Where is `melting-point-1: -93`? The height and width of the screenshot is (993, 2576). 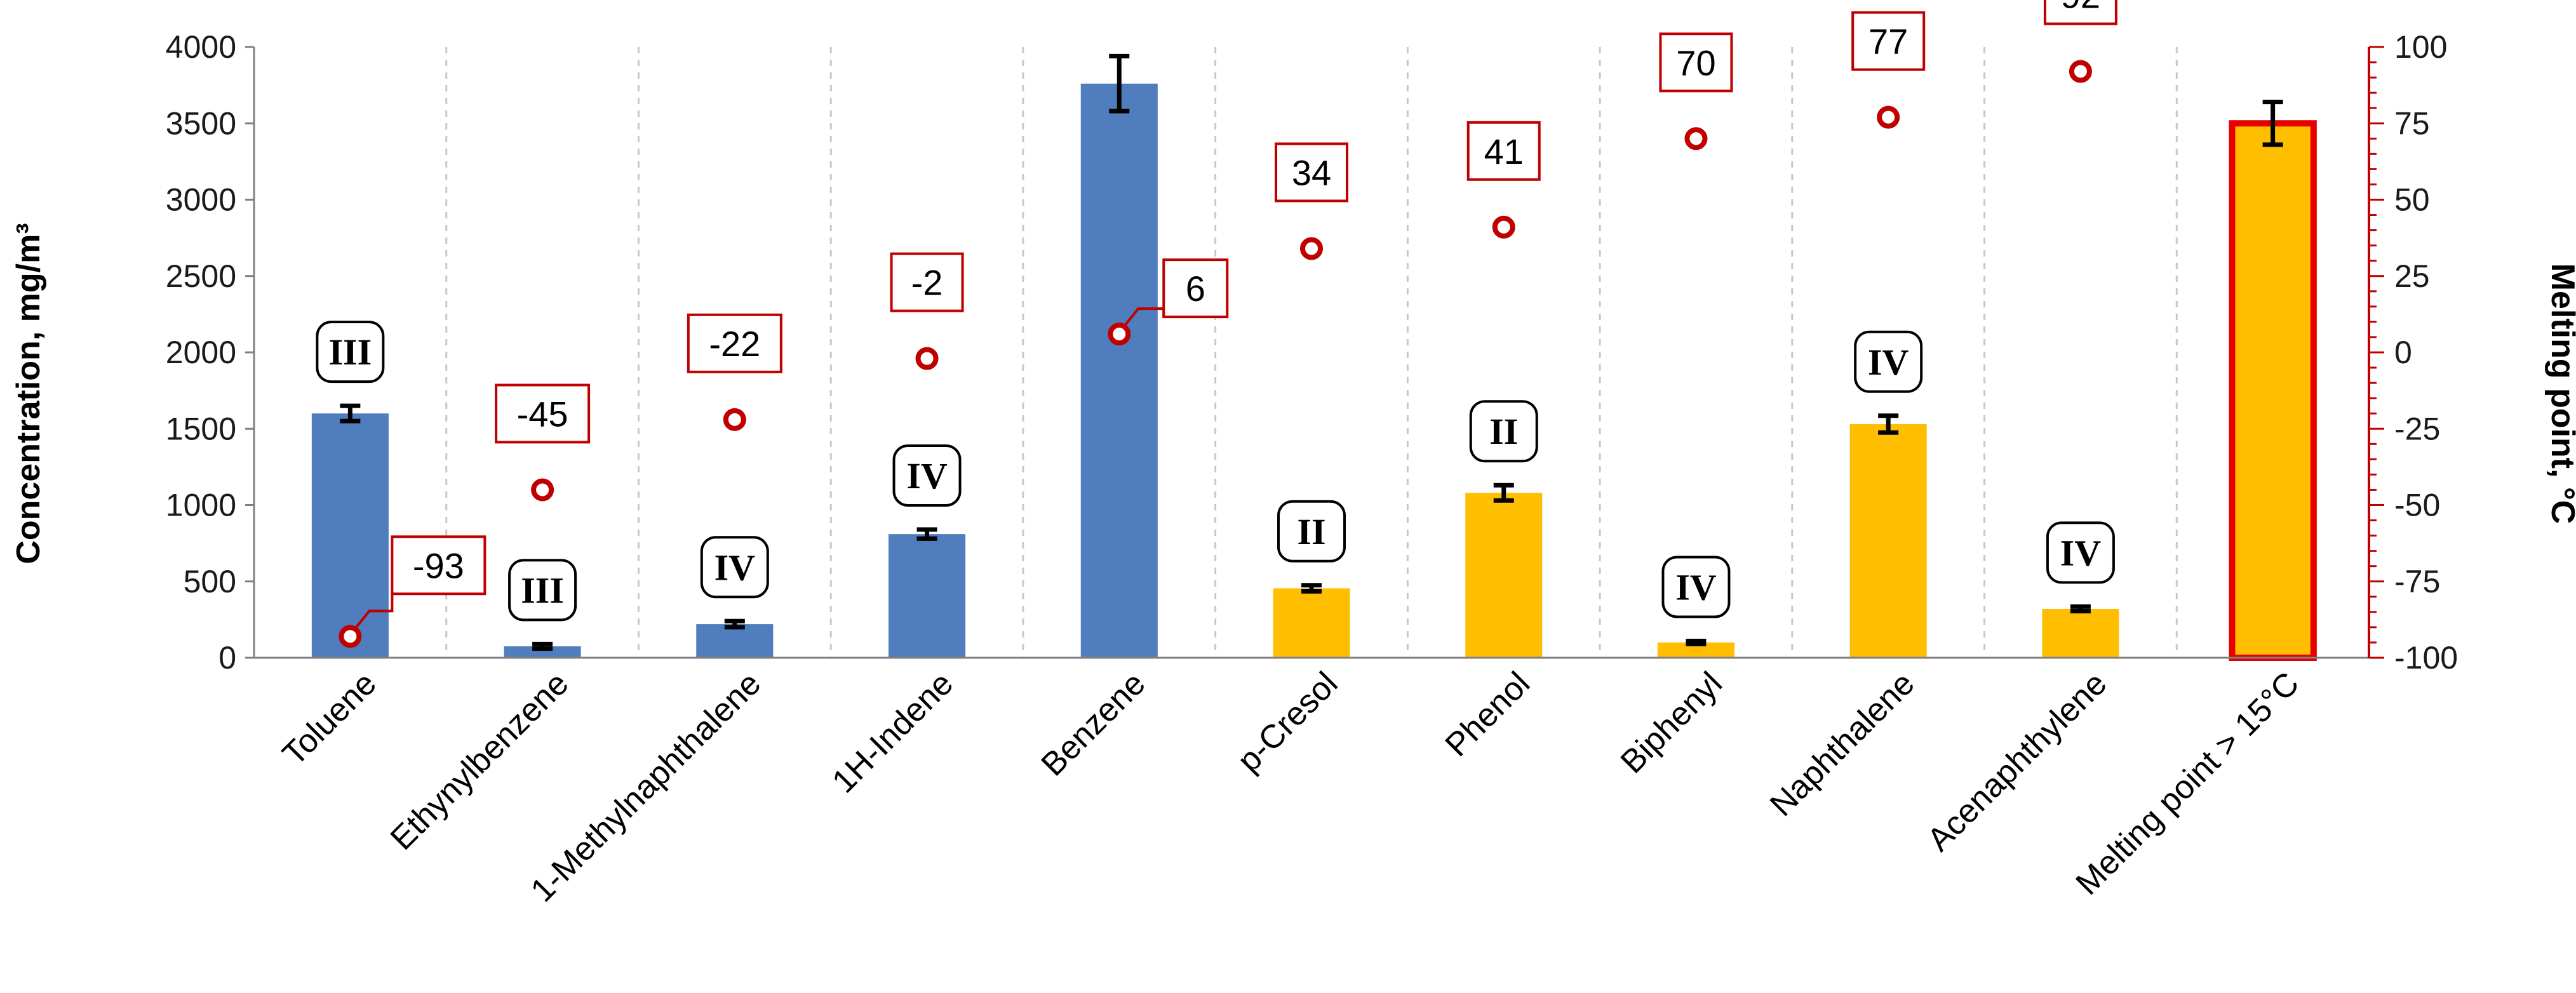
melting-point-1: -93 is located at coordinates (412, 591).